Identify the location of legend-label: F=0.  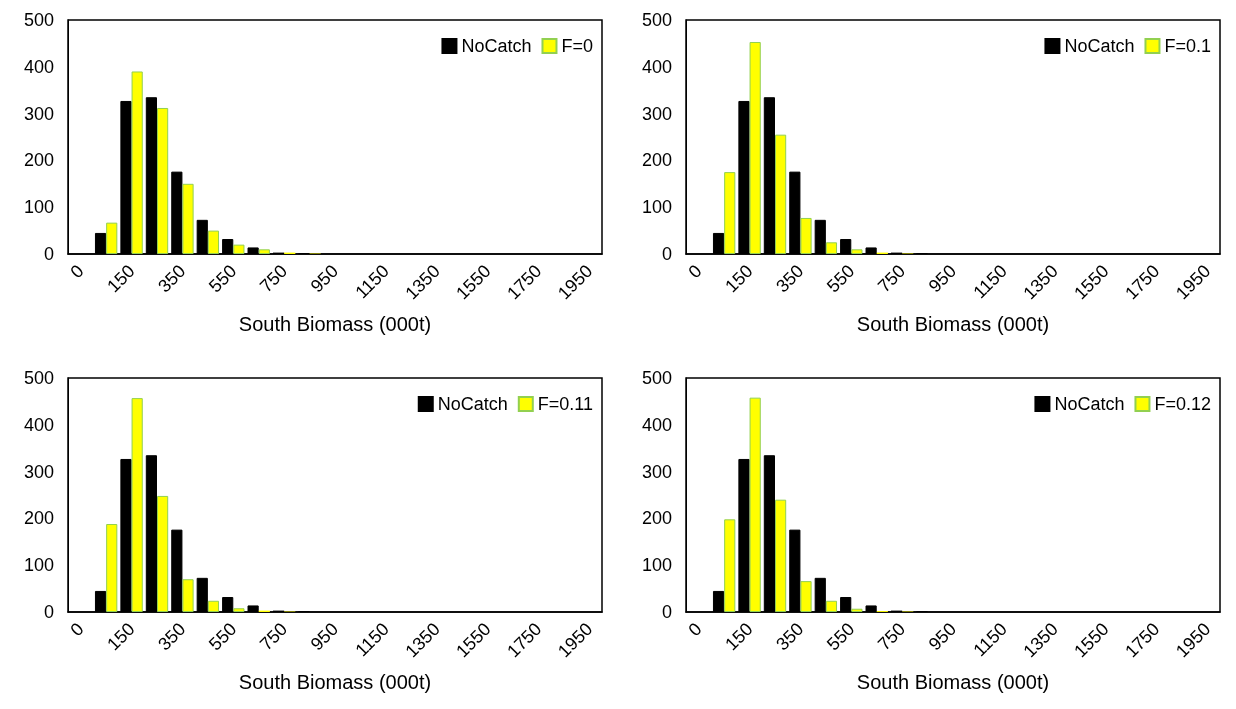
(577, 46).